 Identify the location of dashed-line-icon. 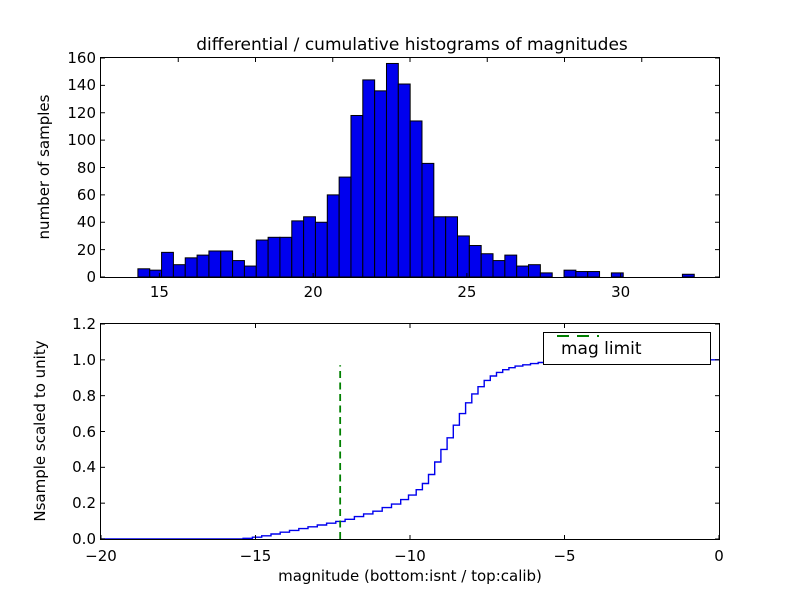
(578, 336).